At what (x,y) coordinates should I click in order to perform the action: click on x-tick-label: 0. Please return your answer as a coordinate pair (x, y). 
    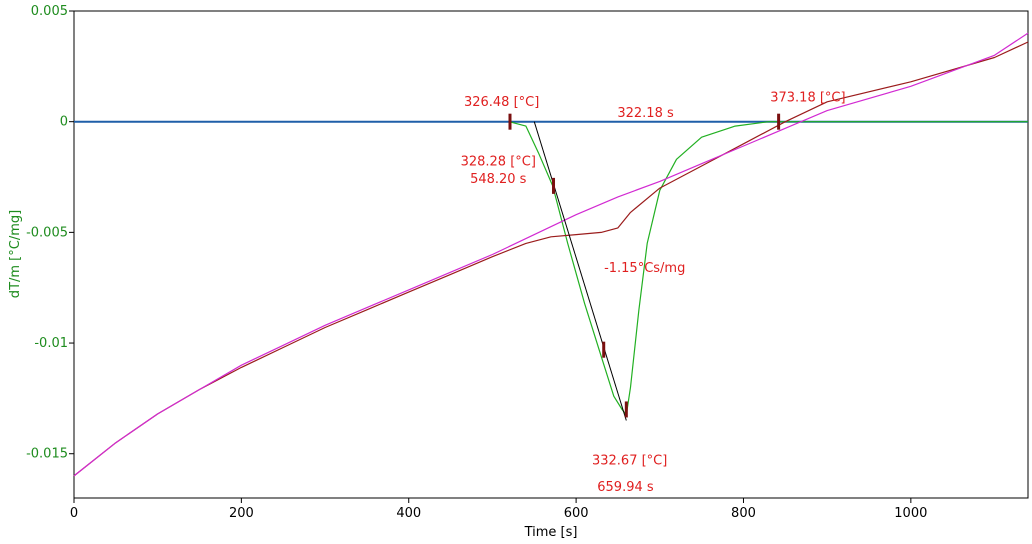
    Looking at the image, I should click on (74, 513).